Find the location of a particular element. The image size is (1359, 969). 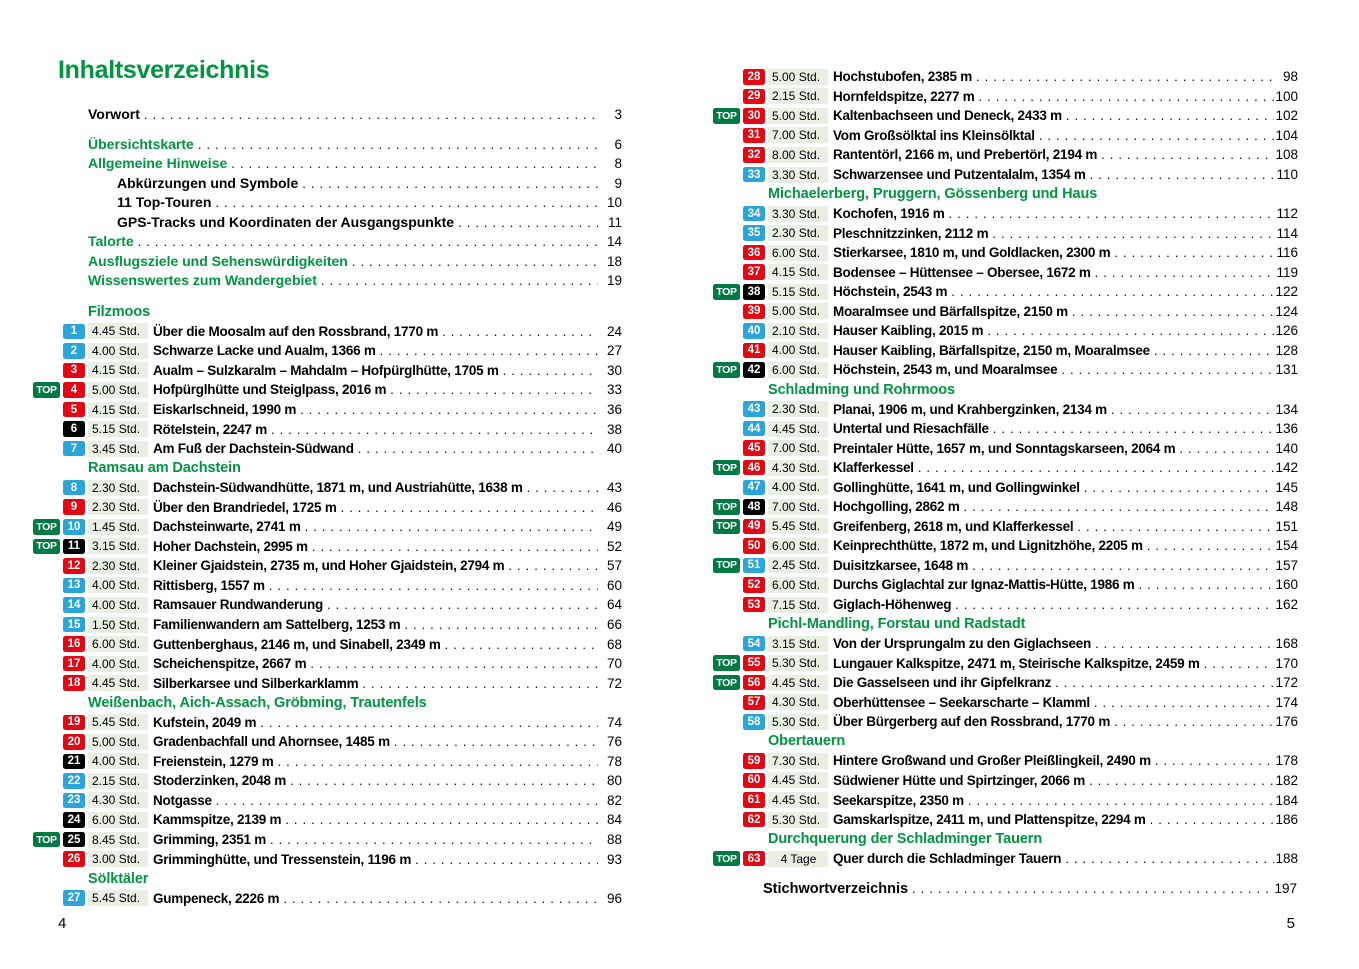

tour-duration: 4.15 Std. is located at coordinates (118, 409).